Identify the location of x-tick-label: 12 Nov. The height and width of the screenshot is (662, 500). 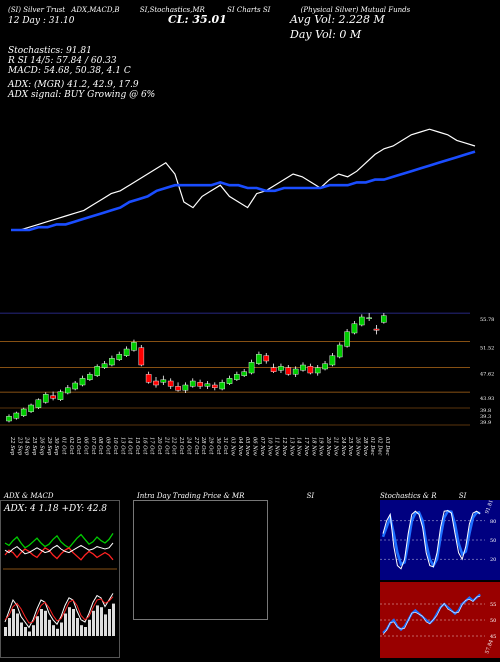
(284, 446).